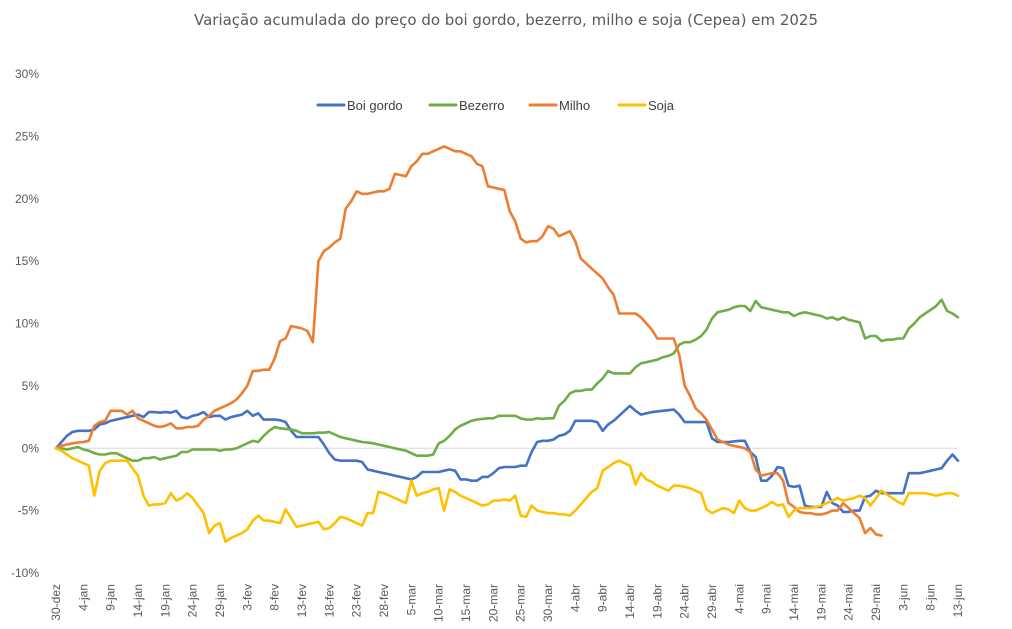 This screenshot has height=629, width=1012. Describe the element at coordinates (439, 603) in the screenshot. I see `x-tick-label: 10-mar` at that location.